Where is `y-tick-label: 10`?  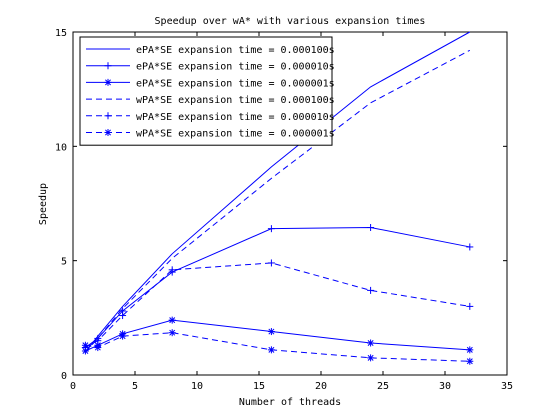 y-tick-label: 10 is located at coordinates (61, 147).